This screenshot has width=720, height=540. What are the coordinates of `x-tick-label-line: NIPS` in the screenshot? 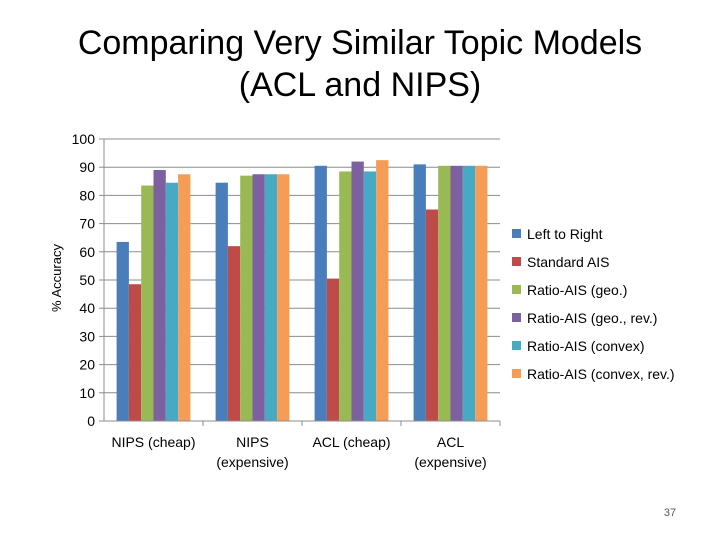 It's located at (252, 442).